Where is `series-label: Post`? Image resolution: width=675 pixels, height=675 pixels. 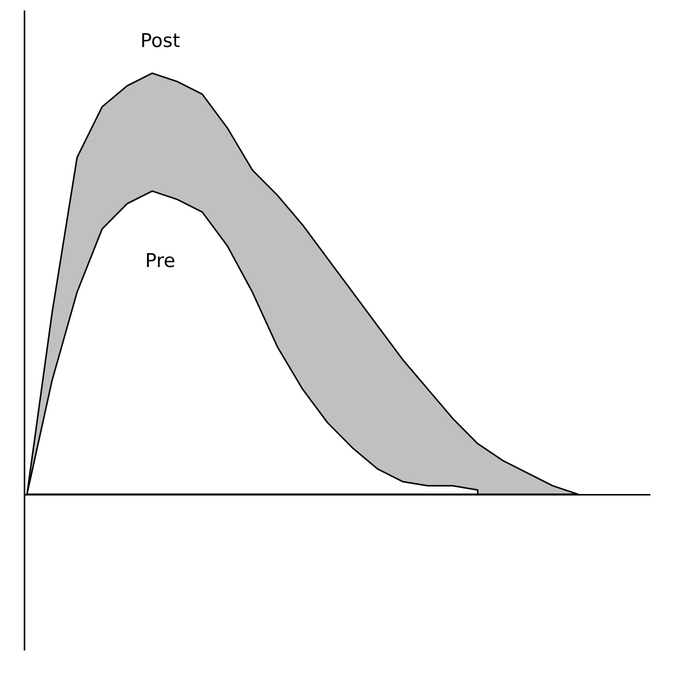
series-label: Post is located at coordinates (160, 41).